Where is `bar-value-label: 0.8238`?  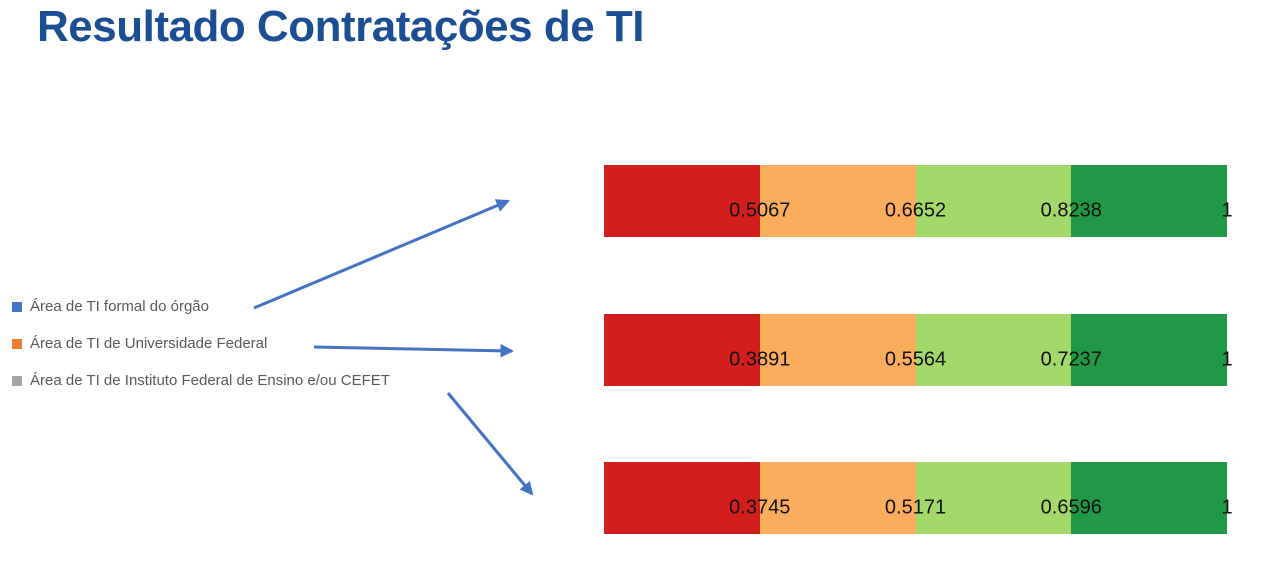
bar-value-label: 0.8238 is located at coordinates (1071, 210).